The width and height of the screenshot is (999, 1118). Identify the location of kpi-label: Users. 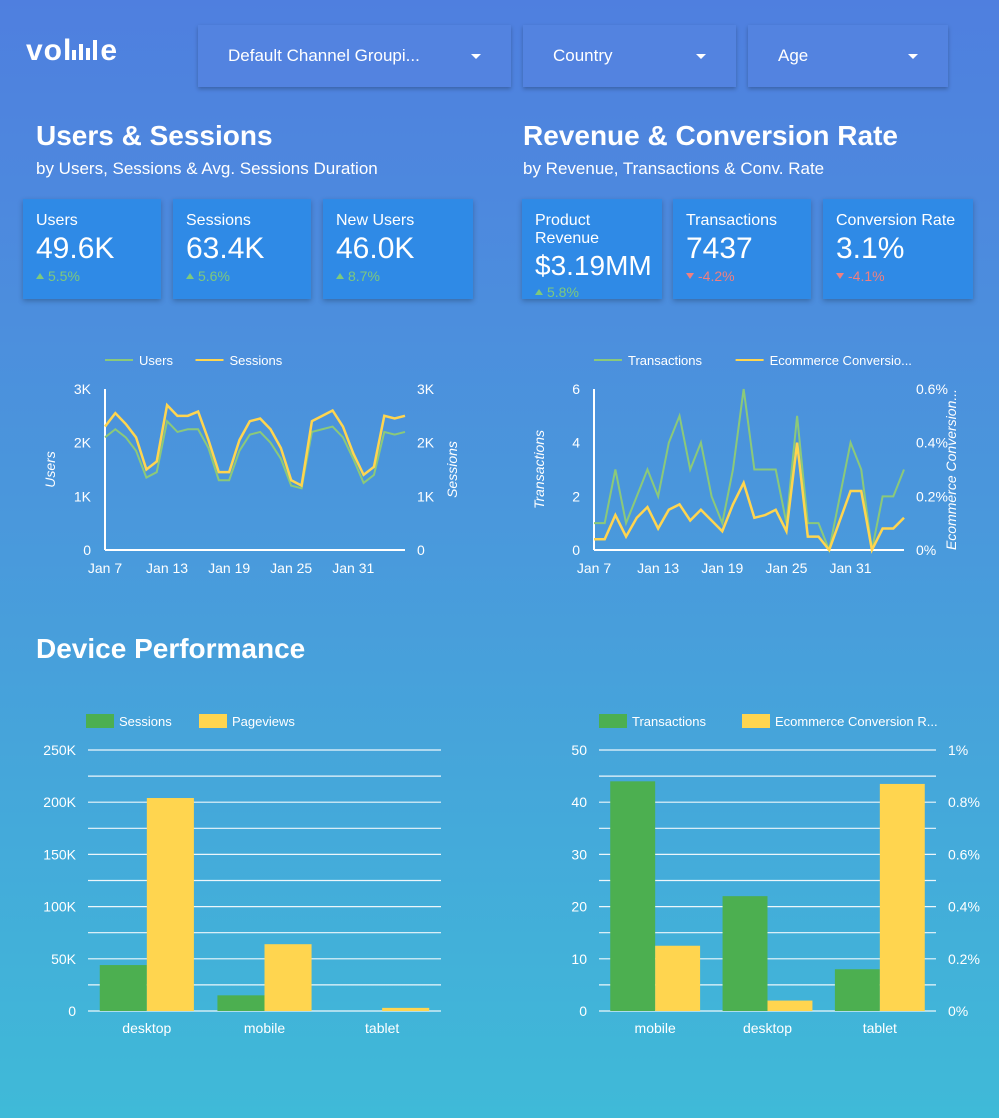
(57, 220).